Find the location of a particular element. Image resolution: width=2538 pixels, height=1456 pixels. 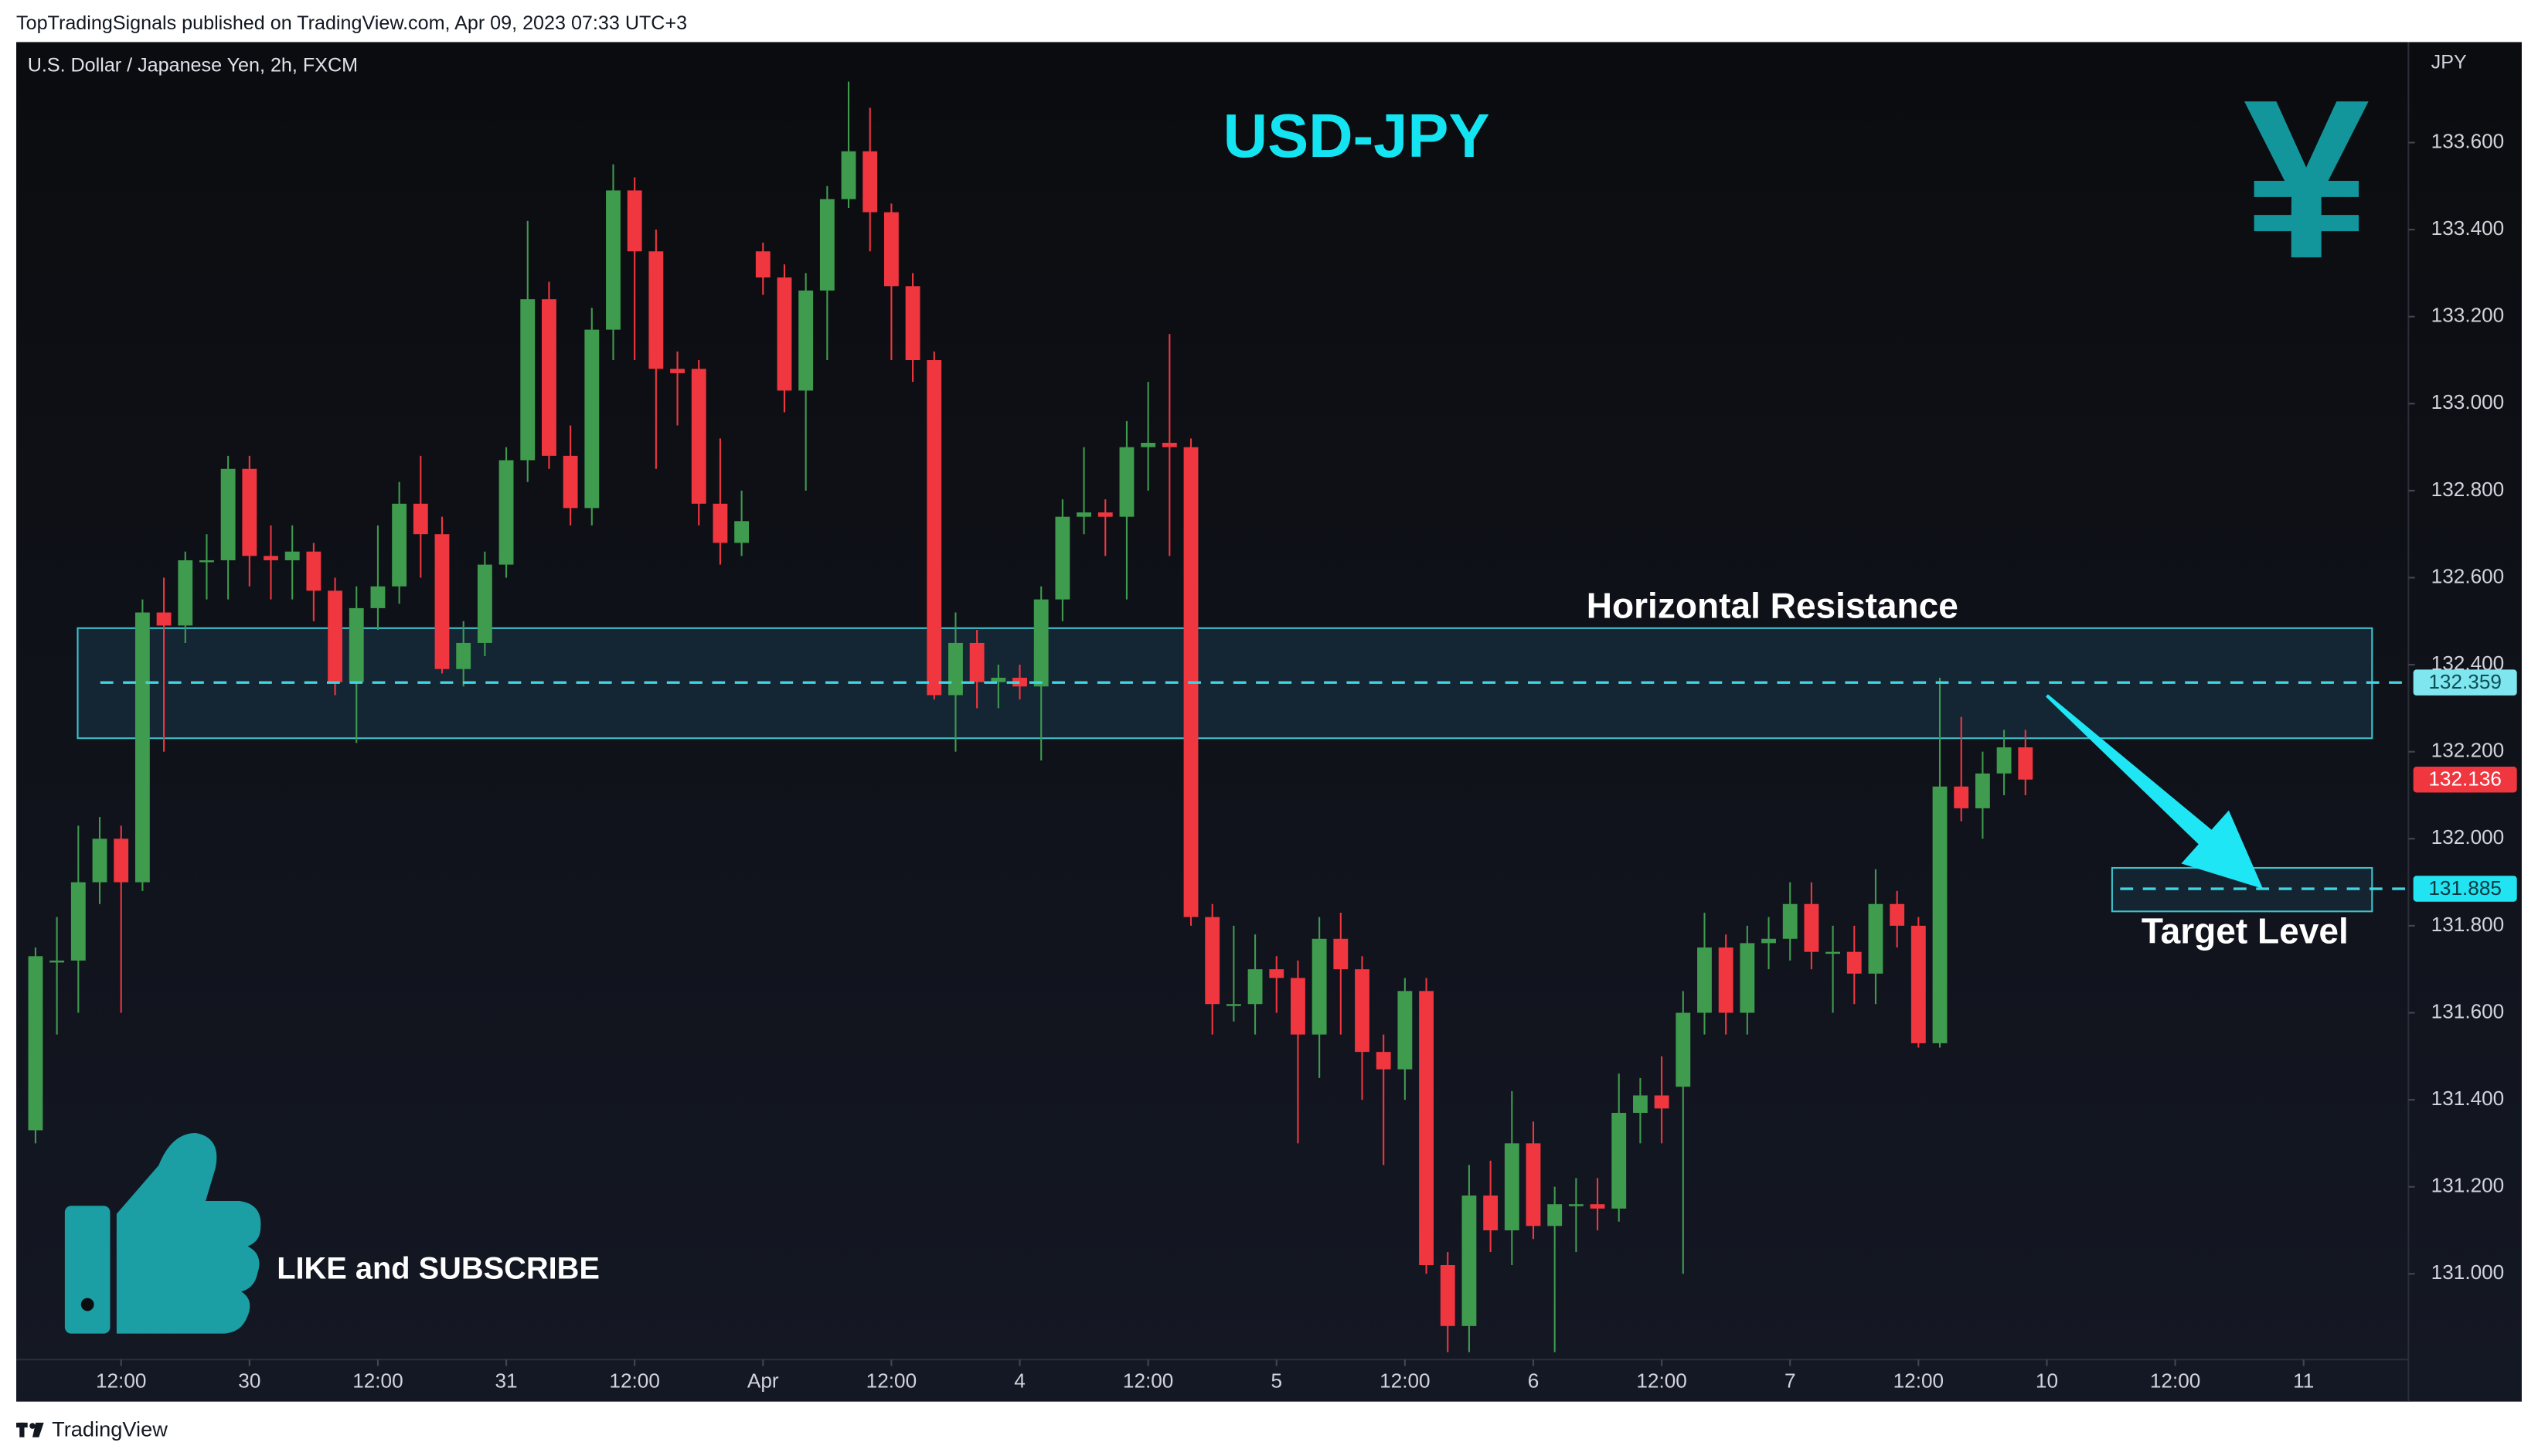

y-tick-label: 133.600 is located at coordinates (2468, 140).